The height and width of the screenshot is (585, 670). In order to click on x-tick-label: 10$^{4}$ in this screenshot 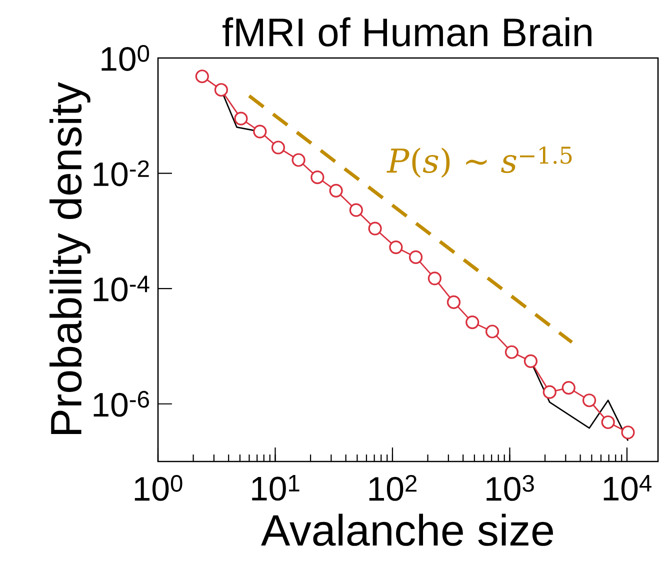, I will do `click(628, 488)`.